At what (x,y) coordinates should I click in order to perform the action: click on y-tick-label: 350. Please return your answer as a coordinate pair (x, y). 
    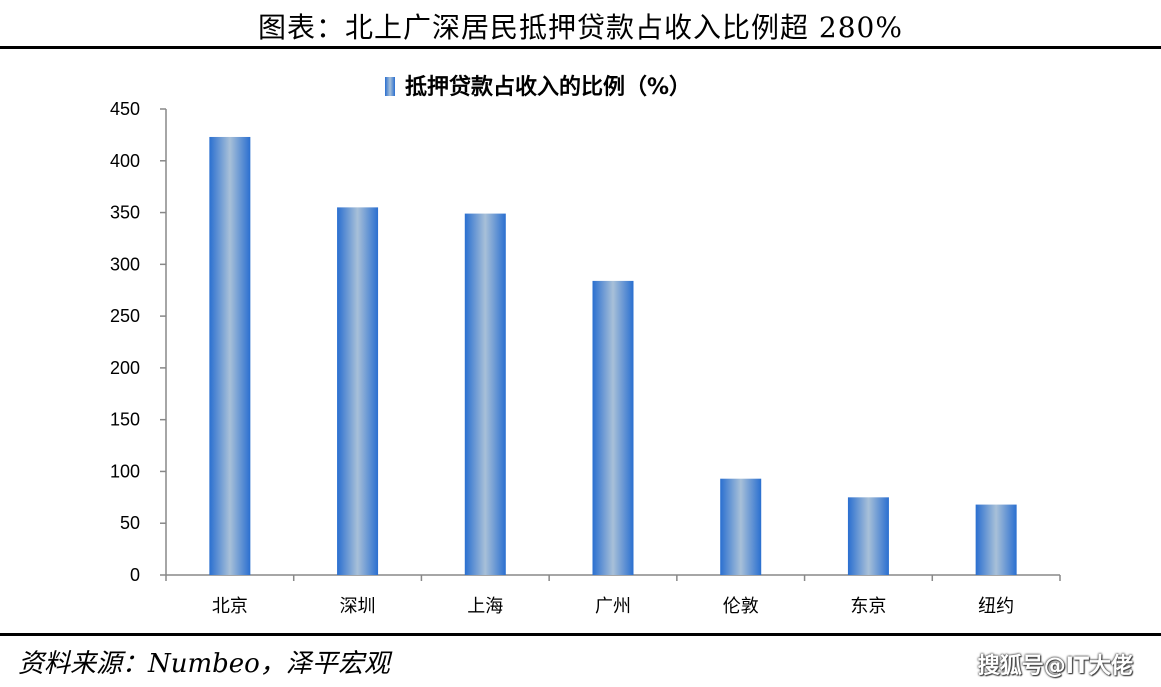
    Looking at the image, I should click on (125, 213).